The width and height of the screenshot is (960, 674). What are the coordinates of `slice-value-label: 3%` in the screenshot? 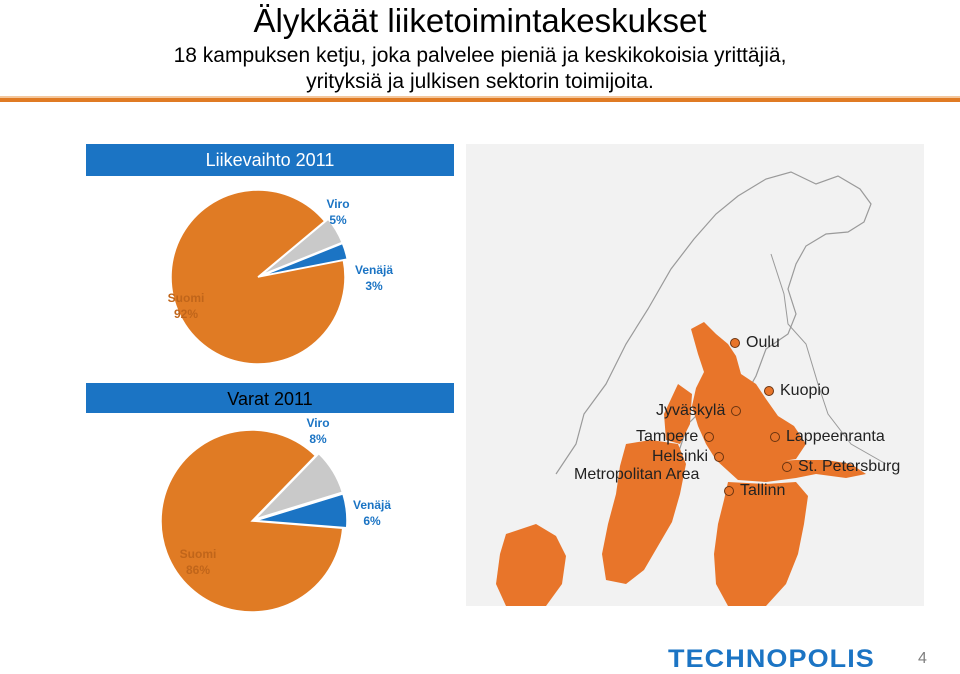 It's located at (374, 286).